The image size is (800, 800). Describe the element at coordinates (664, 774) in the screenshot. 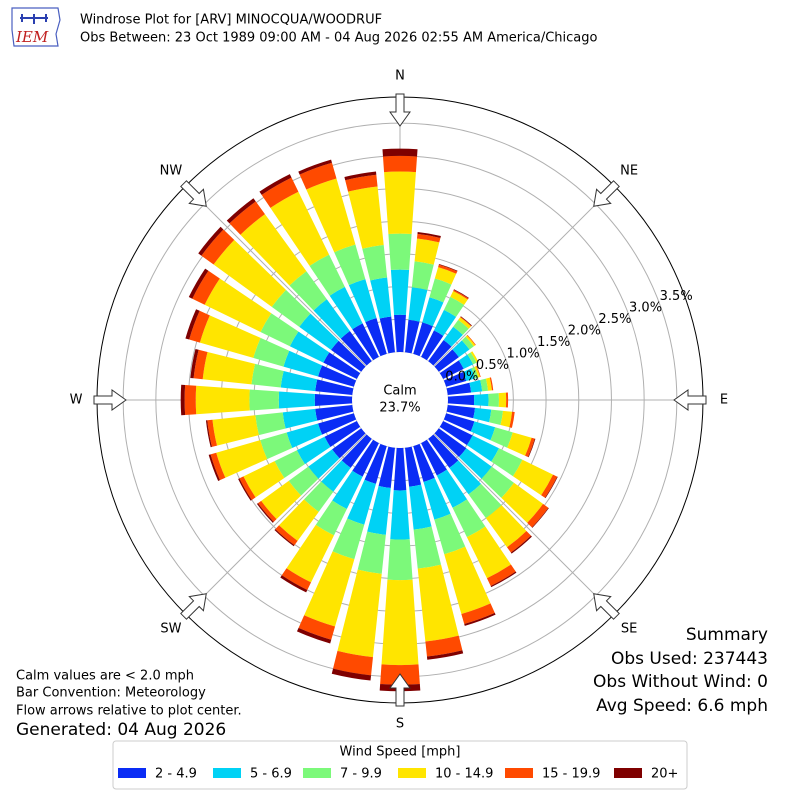

I see `legend-label: 20+` at that location.